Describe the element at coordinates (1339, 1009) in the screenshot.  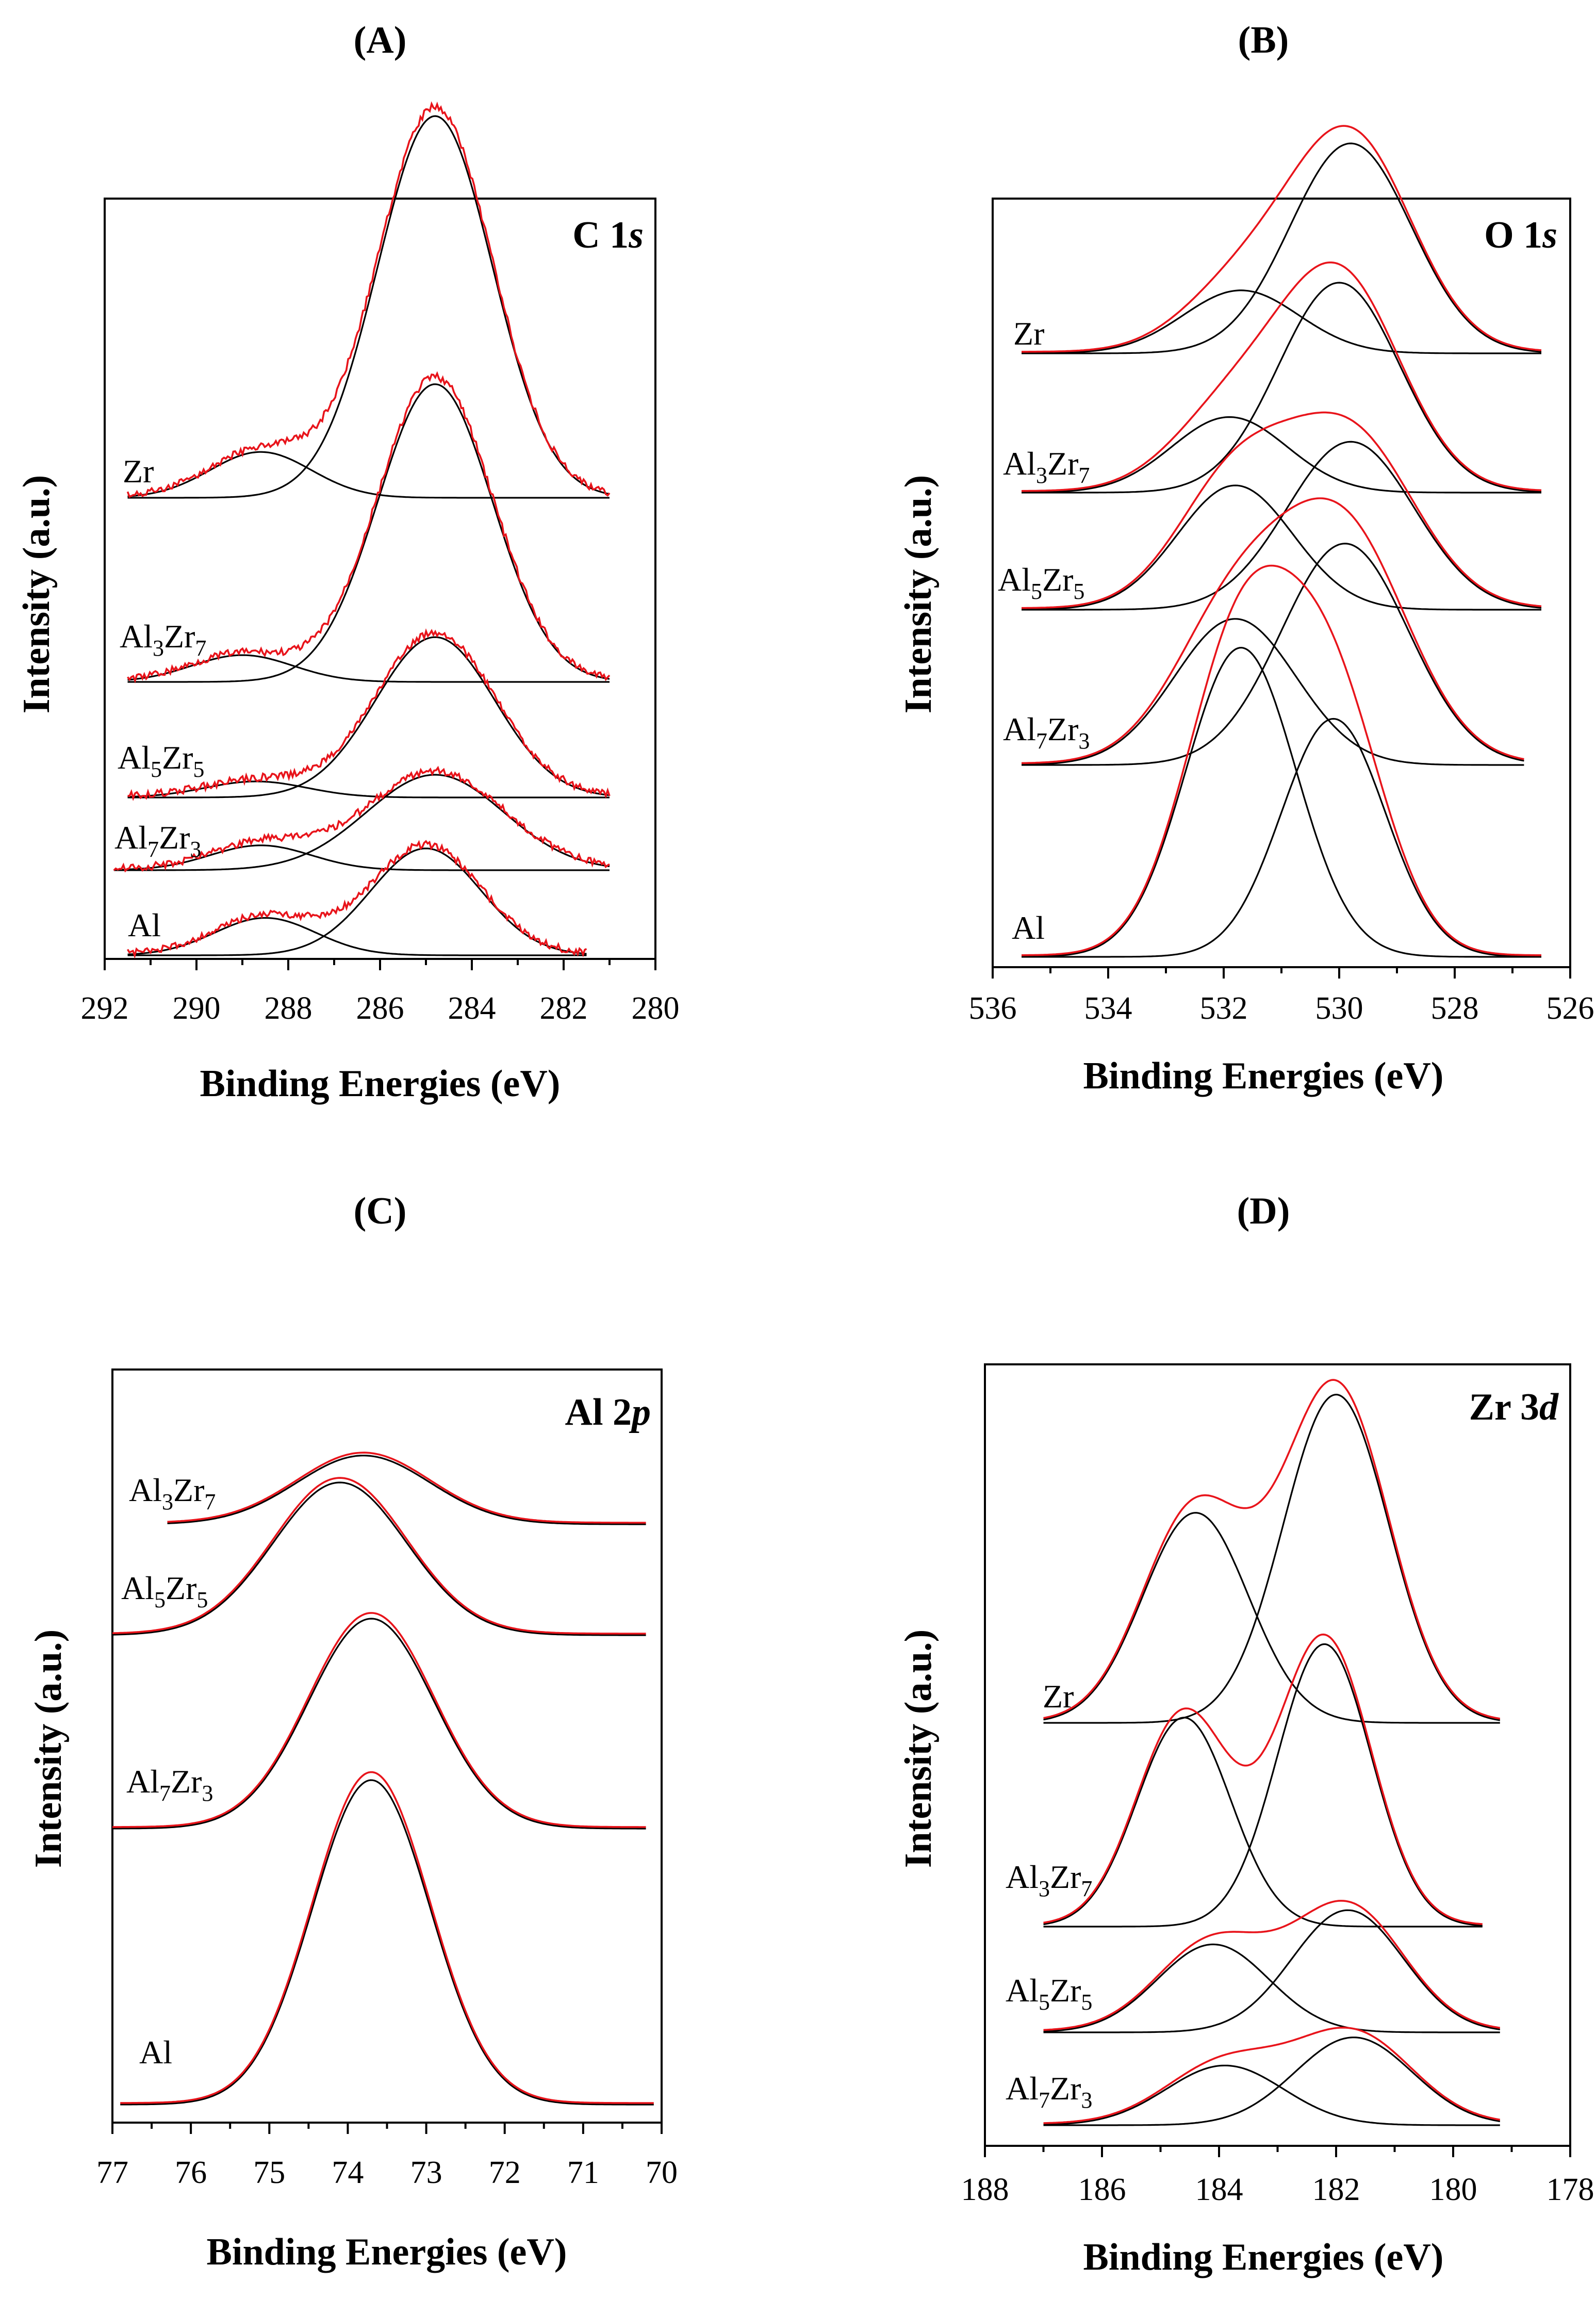
I see `x-tick-label: 530` at that location.